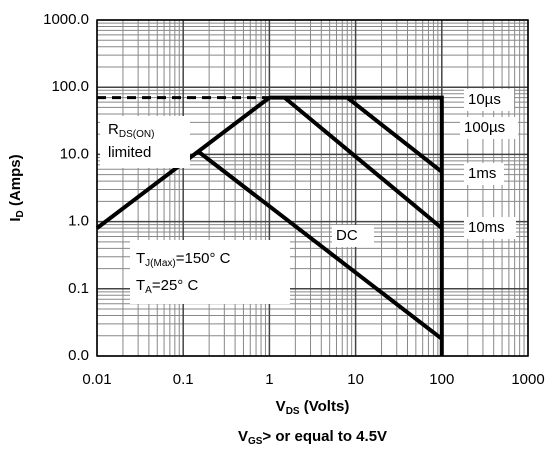 The height and width of the screenshot is (450, 556). I want to click on y-tick-label: 1.0, so click(78, 221).